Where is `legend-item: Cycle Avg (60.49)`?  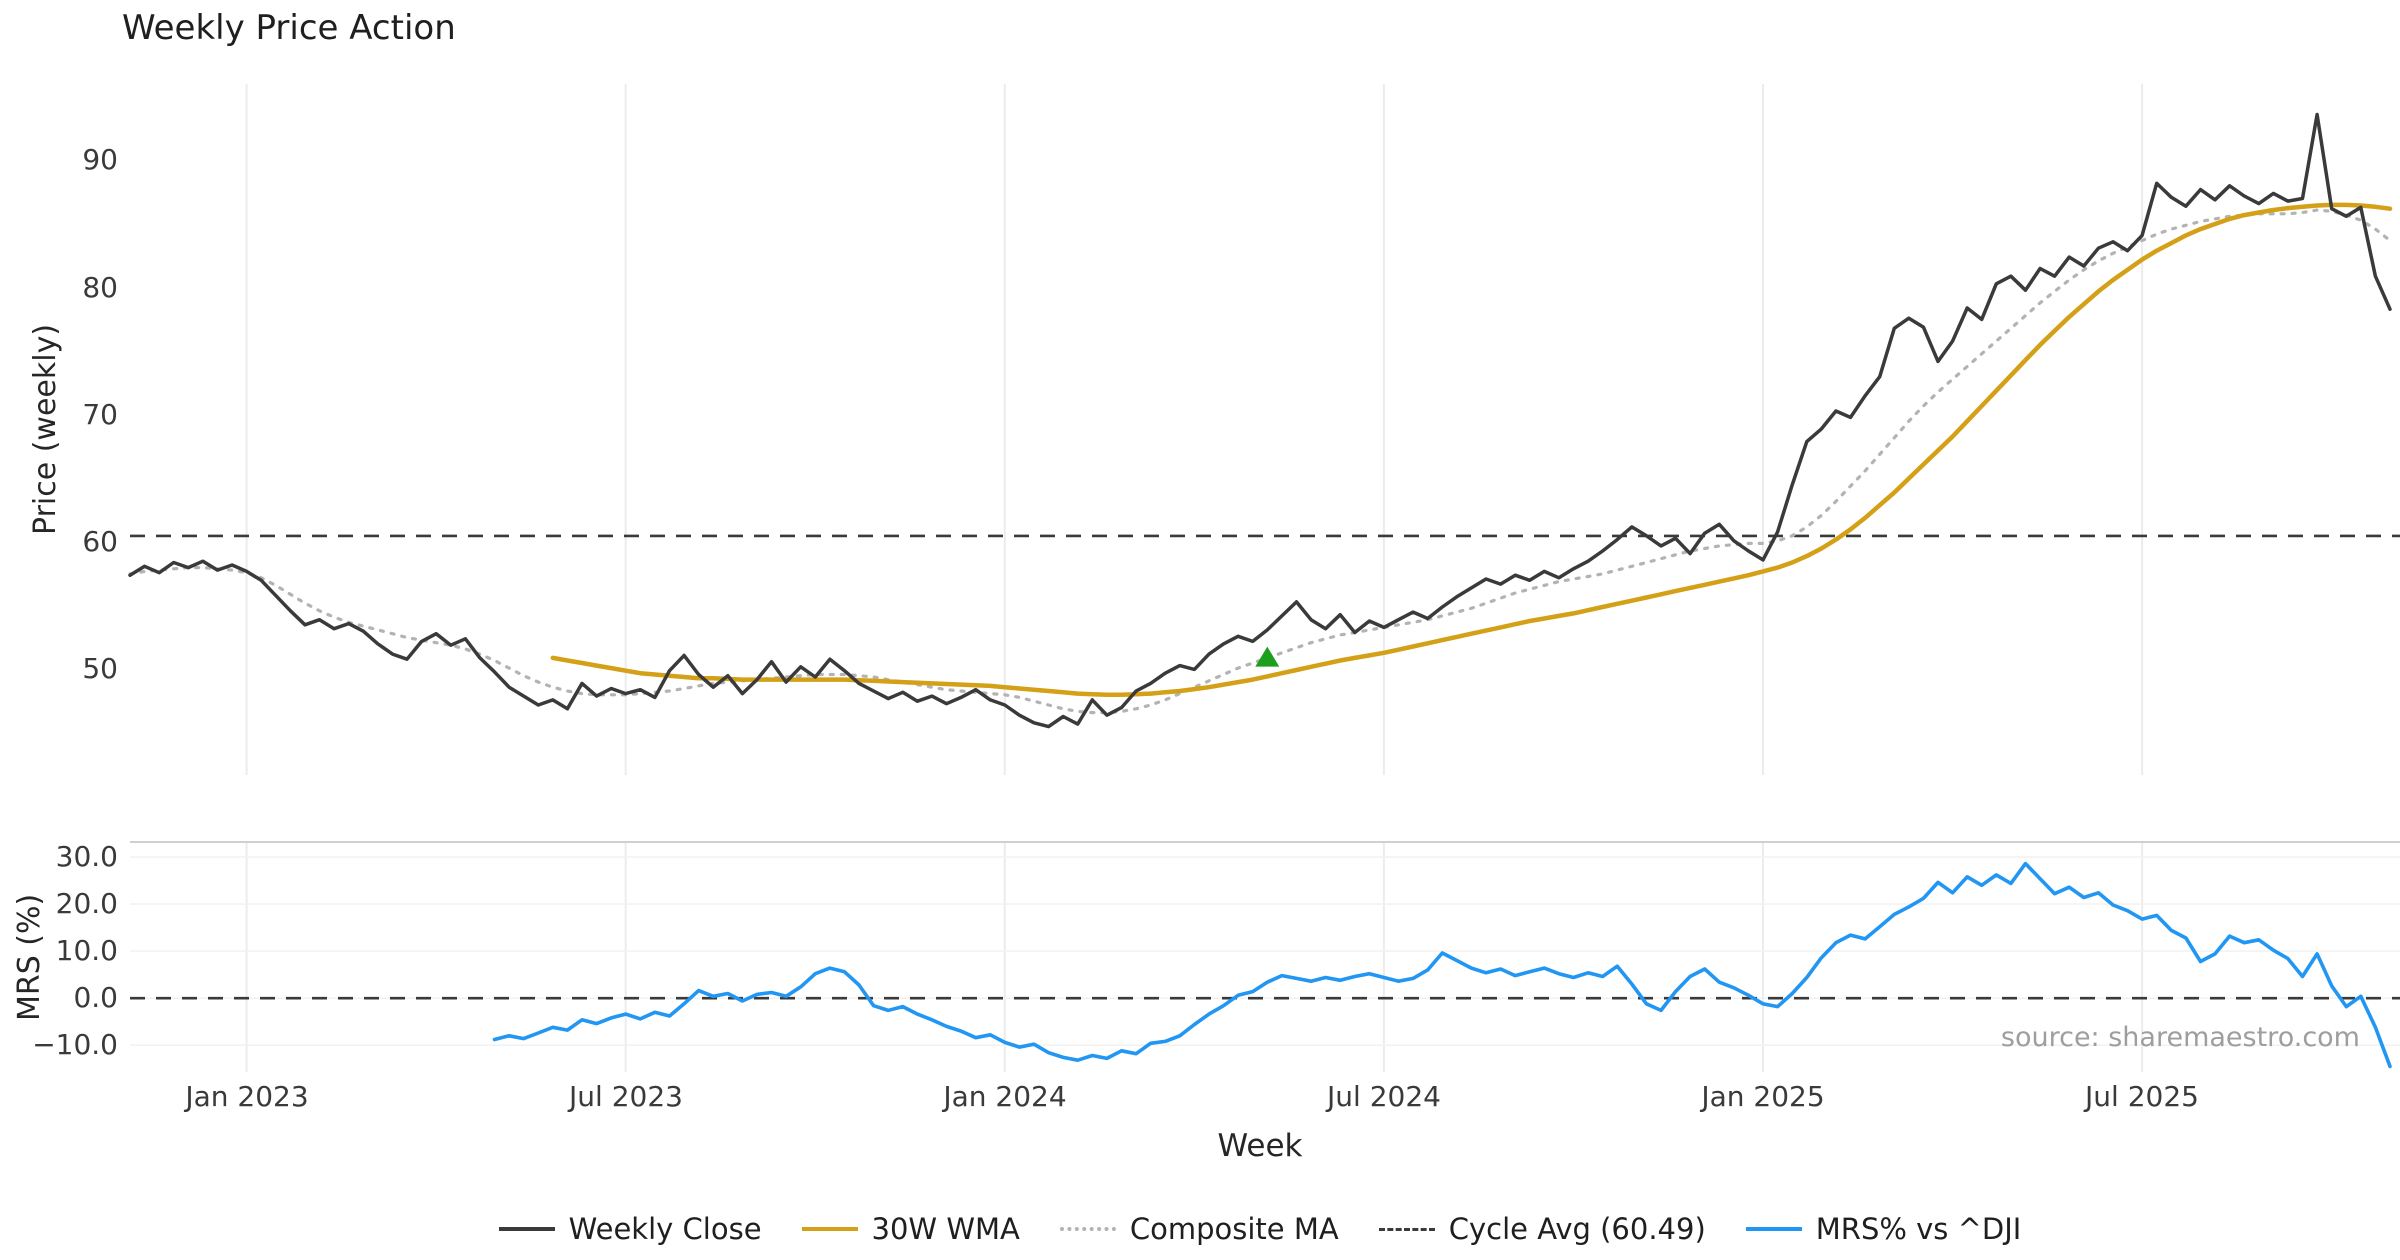 legend-item: Cycle Avg (60.49) is located at coordinates (1542, 1229).